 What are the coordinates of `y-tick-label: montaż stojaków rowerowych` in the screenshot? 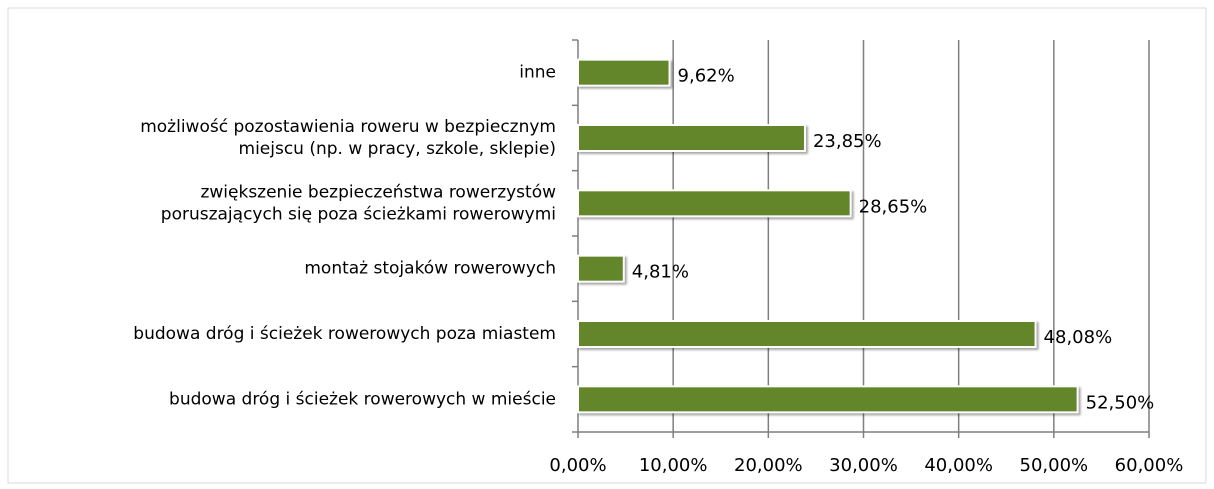 It's located at (430, 269).